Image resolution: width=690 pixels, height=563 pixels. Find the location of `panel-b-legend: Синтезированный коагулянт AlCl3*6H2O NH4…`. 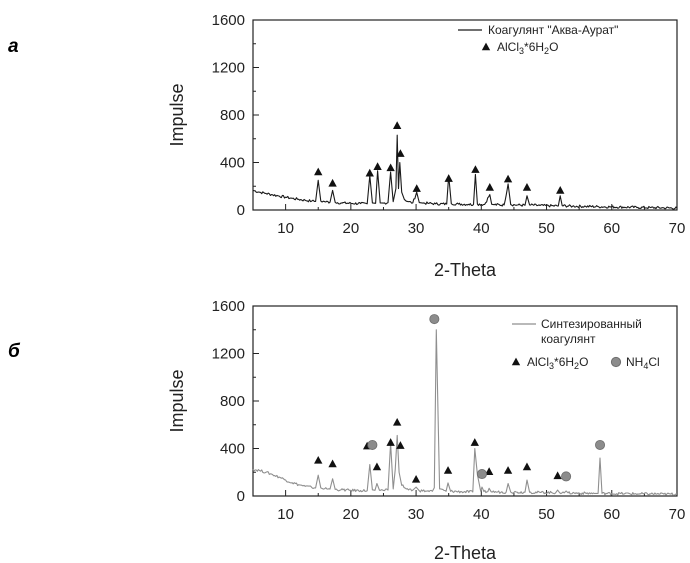

panel-b-legend: Синтезированный коагулянт AlCl3*6H2O NH4… is located at coordinates (585, 344).